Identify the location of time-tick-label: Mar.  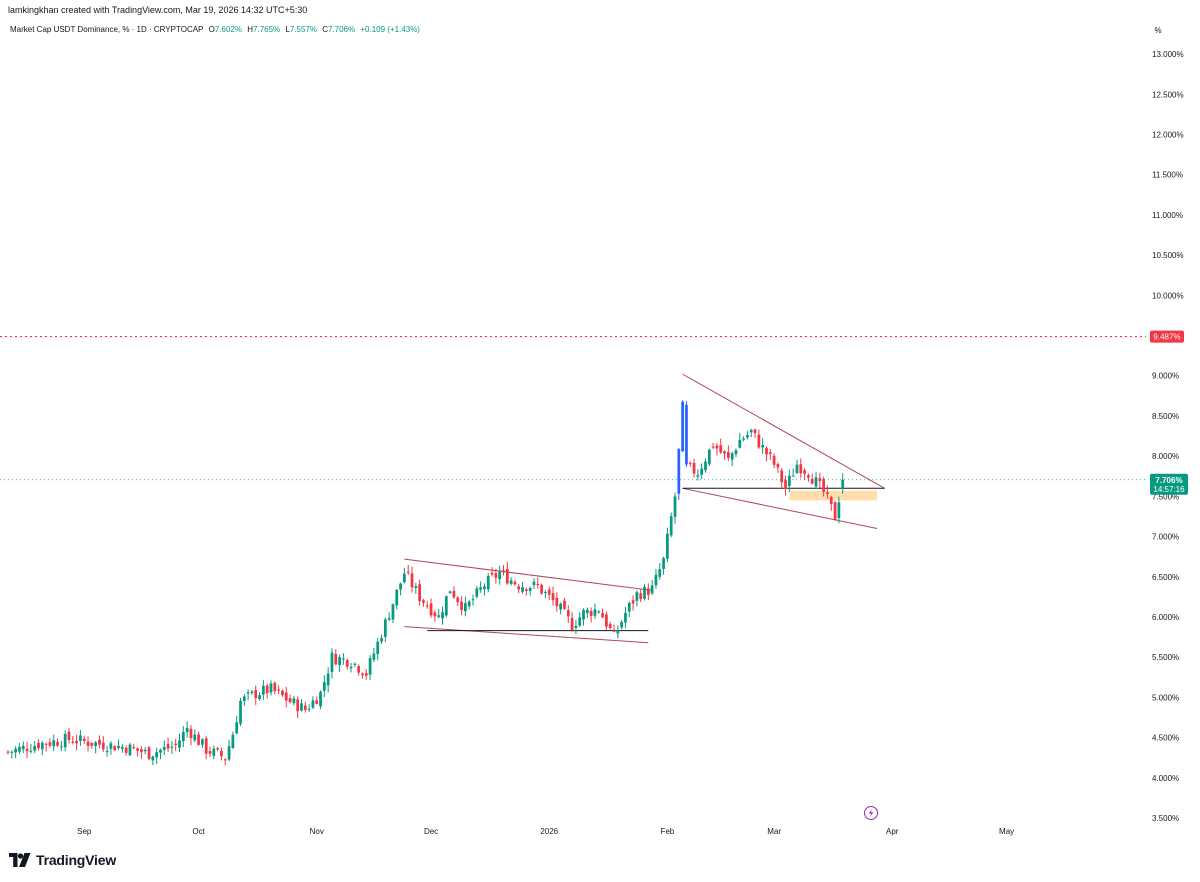
(774, 831).